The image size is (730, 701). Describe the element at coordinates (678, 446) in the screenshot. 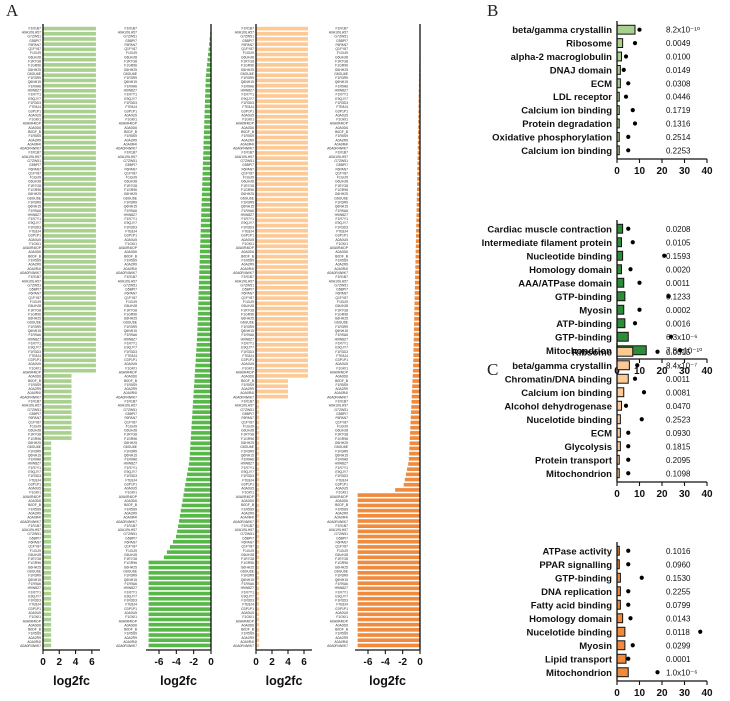

I see `pvalue-label: 0.1815` at that location.